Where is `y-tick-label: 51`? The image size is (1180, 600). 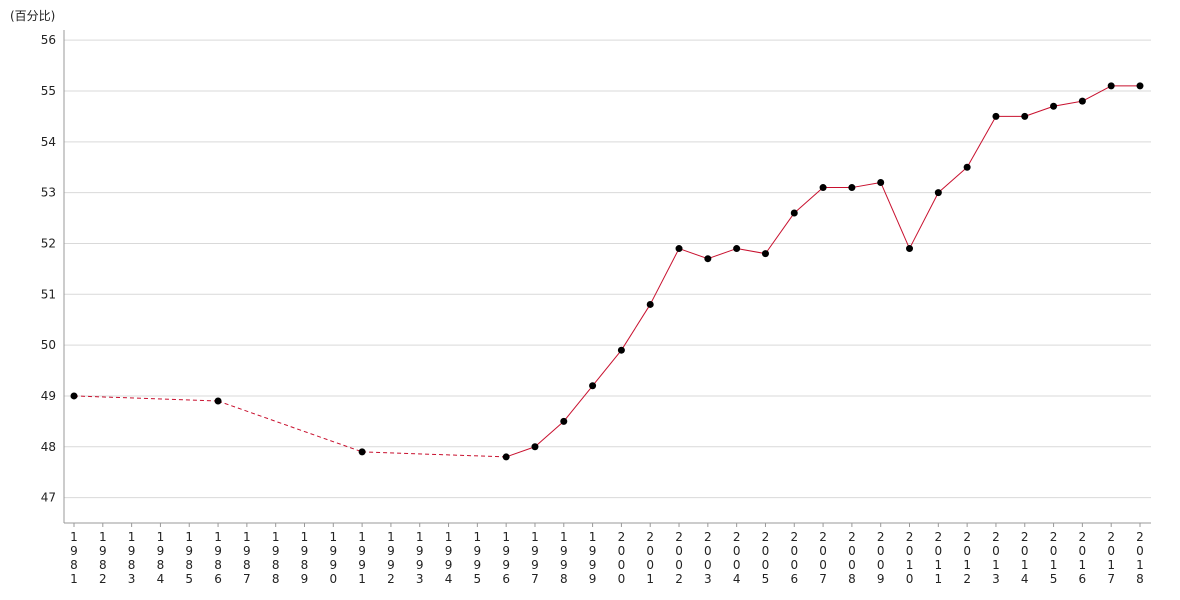 y-tick-label: 51 is located at coordinates (48, 294).